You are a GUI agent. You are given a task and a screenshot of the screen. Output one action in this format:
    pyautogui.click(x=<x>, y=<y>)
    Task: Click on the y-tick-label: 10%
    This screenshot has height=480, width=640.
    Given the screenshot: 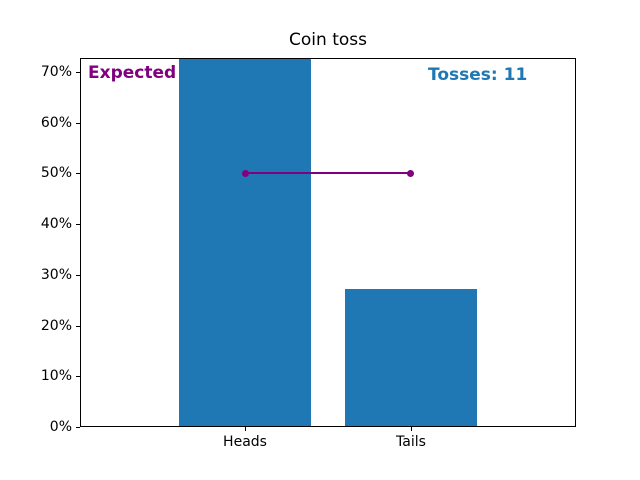 What is the action you would take?
    pyautogui.click(x=56, y=376)
    